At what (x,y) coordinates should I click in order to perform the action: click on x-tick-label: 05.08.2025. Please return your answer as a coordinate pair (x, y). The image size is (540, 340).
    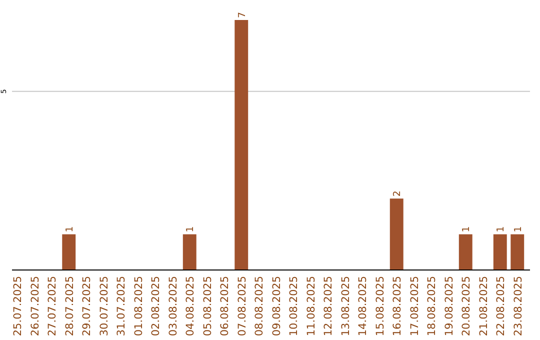
    Looking at the image, I should click on (208, 306).